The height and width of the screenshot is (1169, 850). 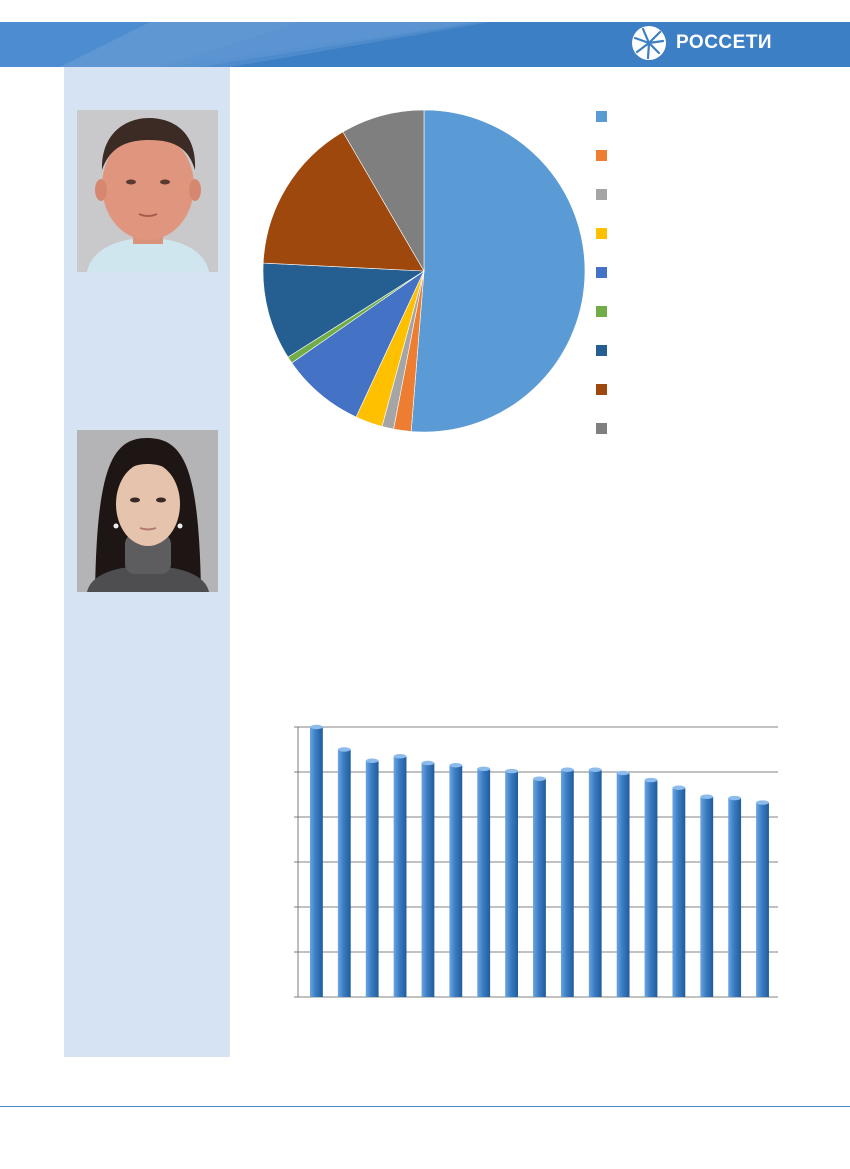 I want to click on portrait-man, so click(x=147, y=191).